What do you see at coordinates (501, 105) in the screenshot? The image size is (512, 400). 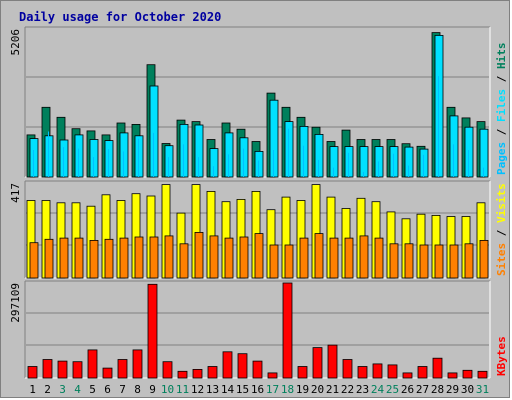 I see `legend-files: Files` at bounding box center [501, 105].